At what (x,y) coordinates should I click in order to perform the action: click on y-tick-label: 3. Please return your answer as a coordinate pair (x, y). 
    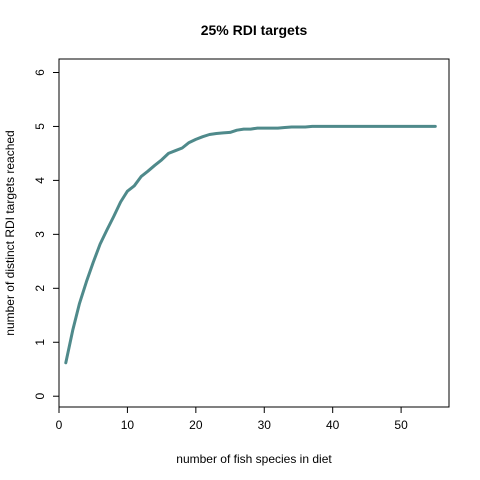
    Looking at the image, I should click on (40, 234).